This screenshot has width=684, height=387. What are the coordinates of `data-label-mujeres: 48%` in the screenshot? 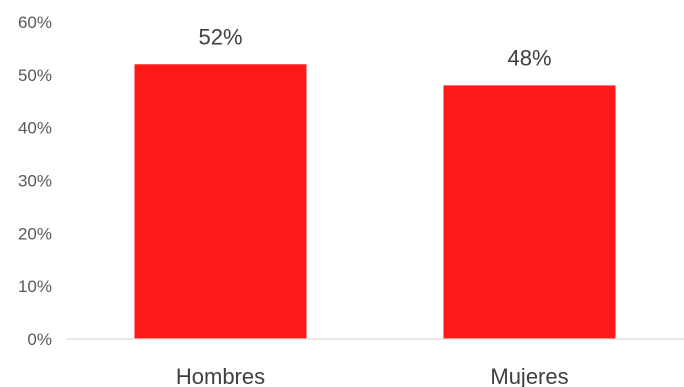 It's located at (529, 57).